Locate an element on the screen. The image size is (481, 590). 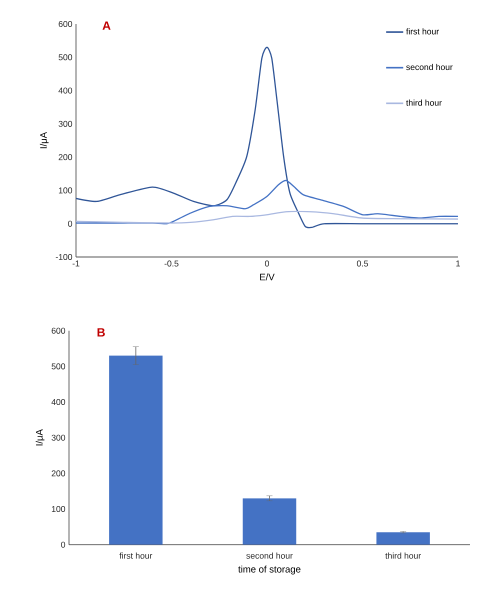
x-tick-label: 0.5 is located at coordinates (362, 263).